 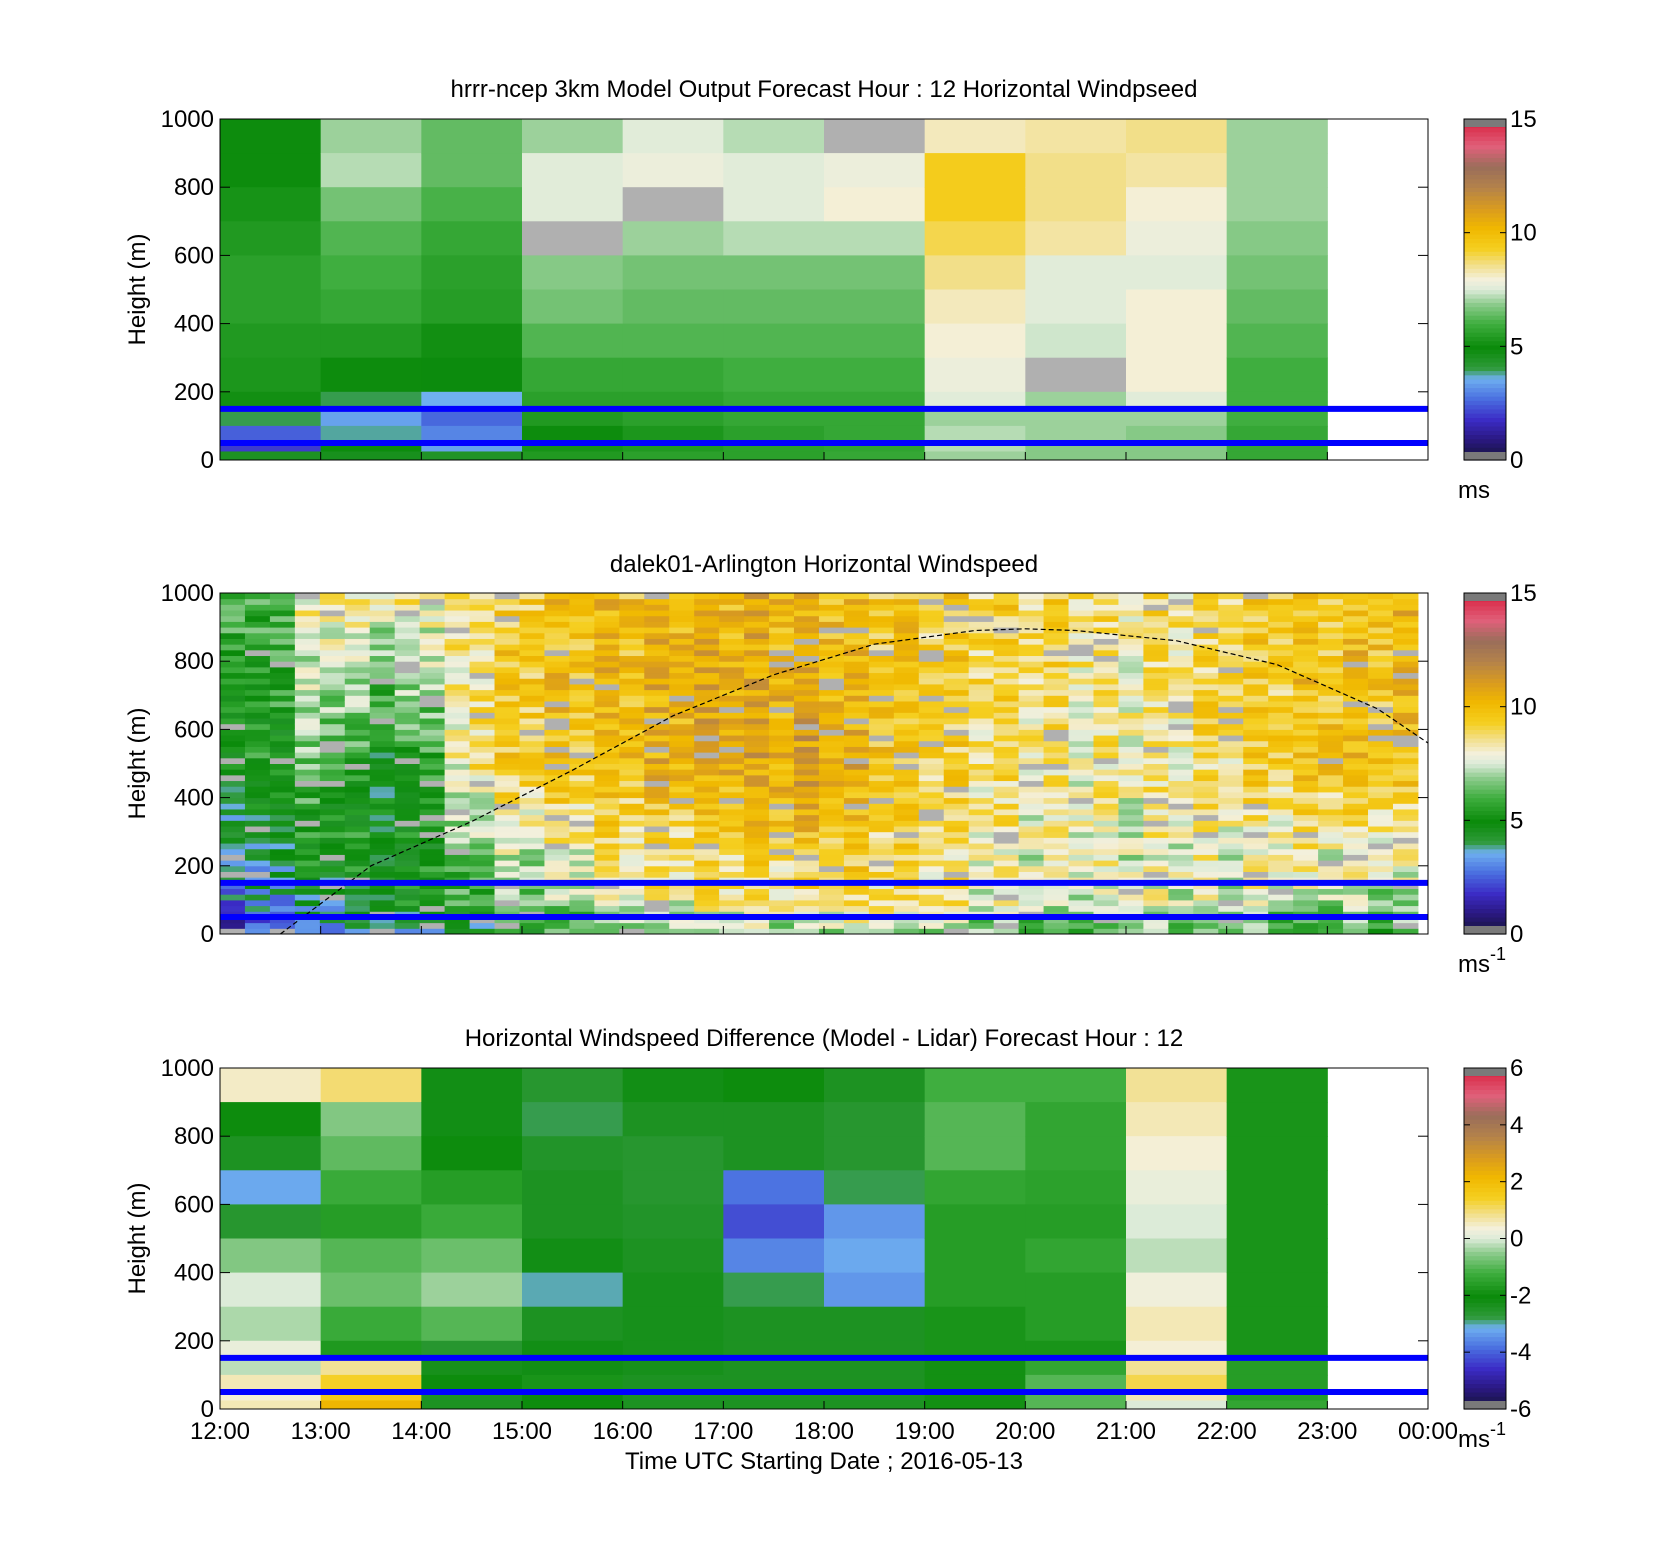 I want to click on x-tick-label: 16:00, so click(x=623, y=1431).